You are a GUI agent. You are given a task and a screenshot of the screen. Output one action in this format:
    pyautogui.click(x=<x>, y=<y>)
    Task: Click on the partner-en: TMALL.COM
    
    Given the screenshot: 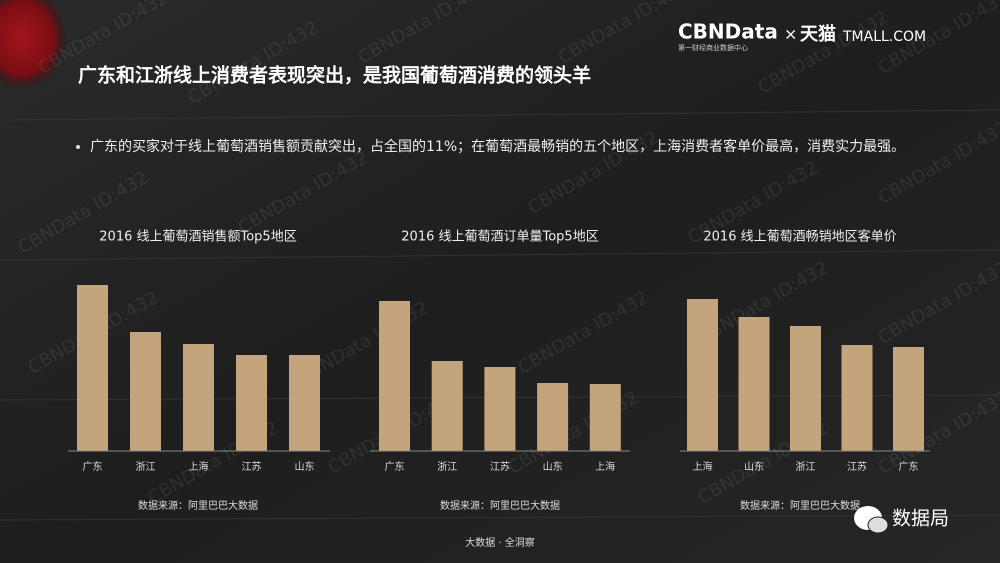 What is the action you would take?
    pyautogui.click(x=884, y=37)
    